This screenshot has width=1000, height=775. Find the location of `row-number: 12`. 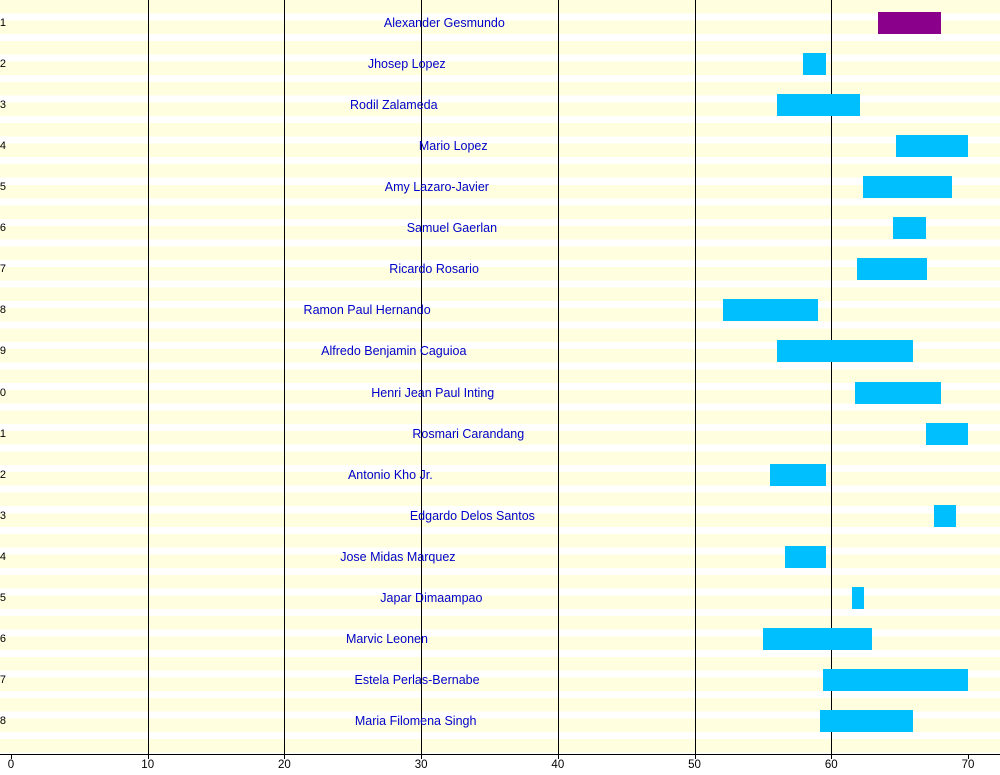

row-number: 12 is located at coordinates (3, 474).